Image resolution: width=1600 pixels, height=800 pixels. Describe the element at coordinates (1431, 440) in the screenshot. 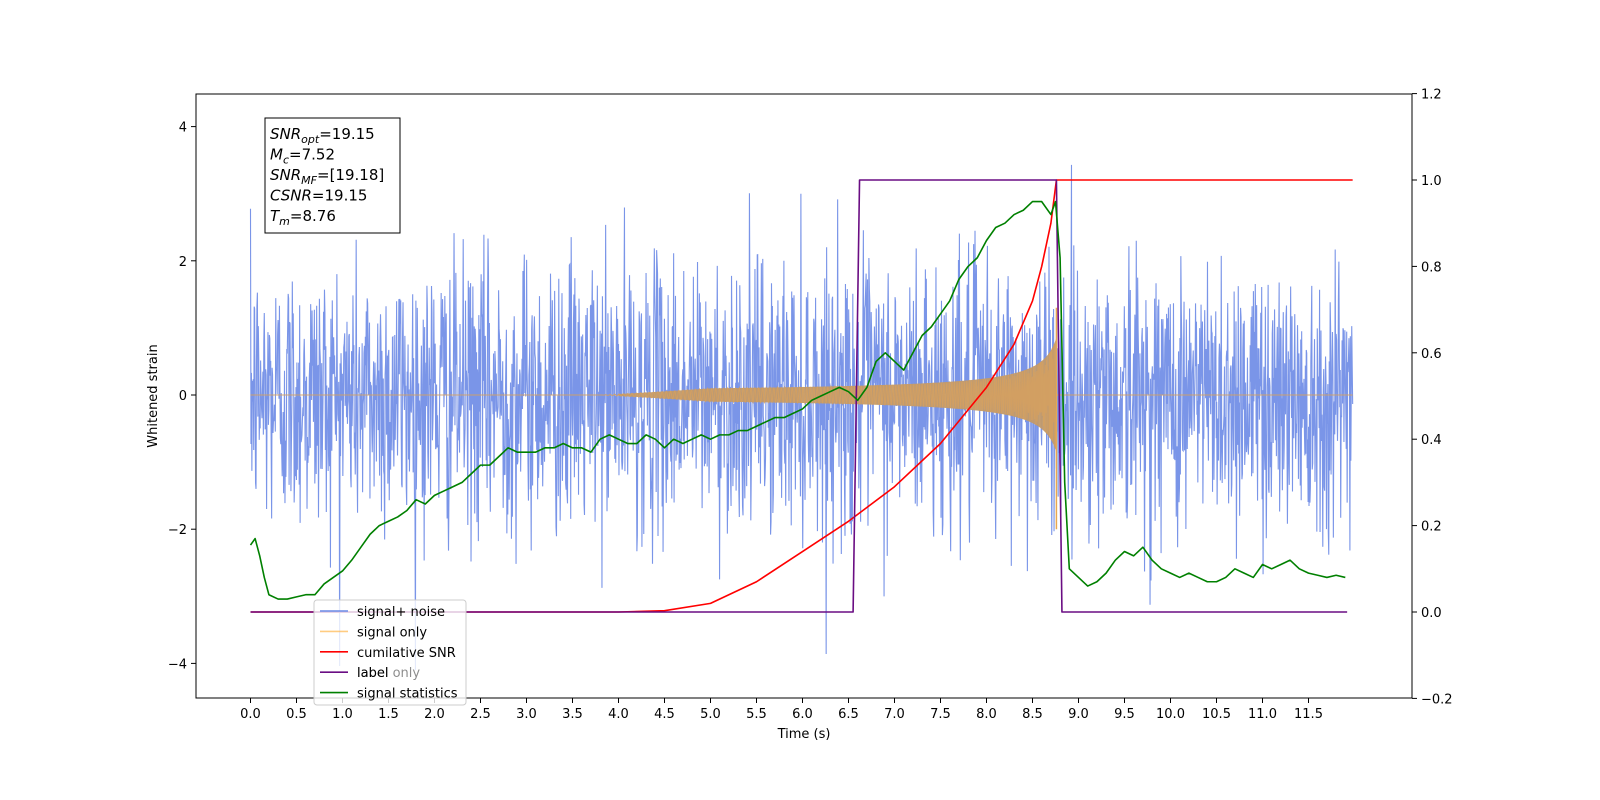

I see `right-y-tick-label: 0.4` at that location.